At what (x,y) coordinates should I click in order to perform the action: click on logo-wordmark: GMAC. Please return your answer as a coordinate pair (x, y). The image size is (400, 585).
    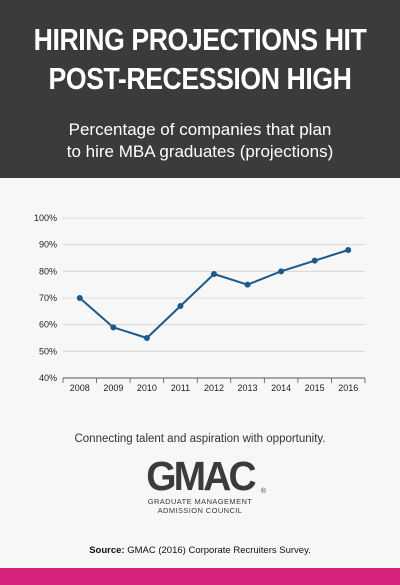
    Looking at the image, I should click on (201, 476).